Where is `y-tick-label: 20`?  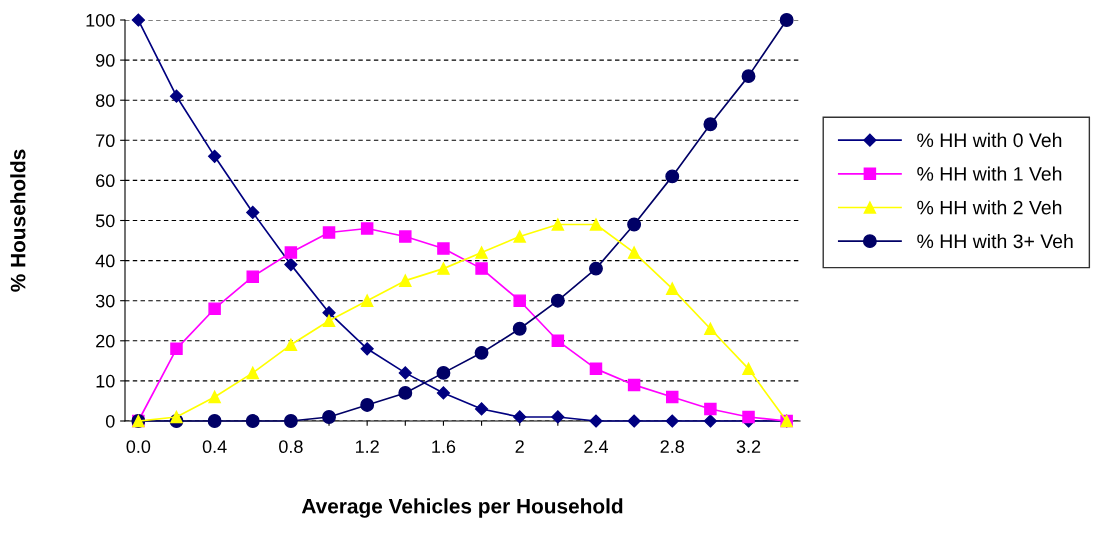
y-tick-label: 20 is located at coordinates (105, 341).